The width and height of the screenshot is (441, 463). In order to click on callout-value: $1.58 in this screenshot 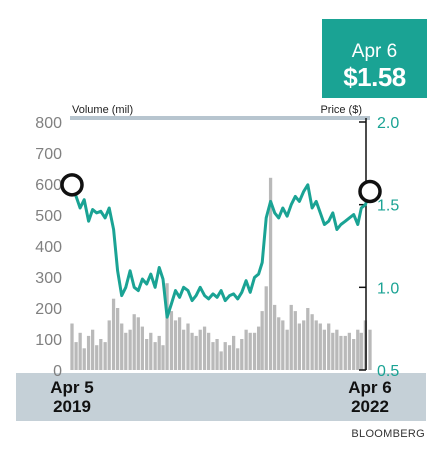, I will do `click(374, 77)`.